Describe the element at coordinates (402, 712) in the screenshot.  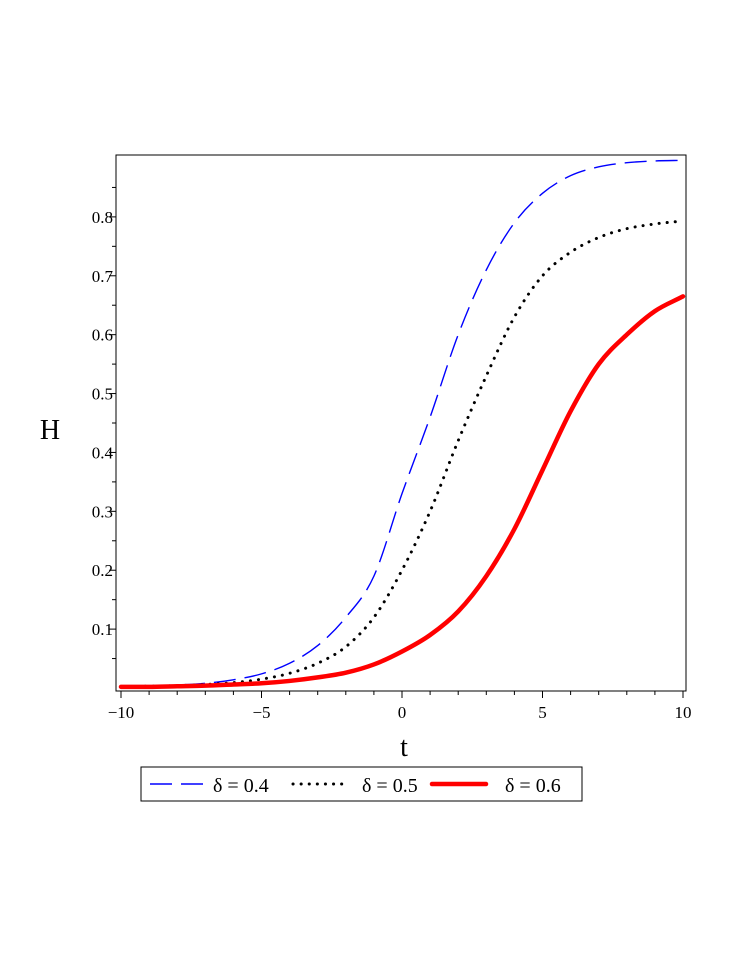
I see `x-tick-label: 0` at that location.